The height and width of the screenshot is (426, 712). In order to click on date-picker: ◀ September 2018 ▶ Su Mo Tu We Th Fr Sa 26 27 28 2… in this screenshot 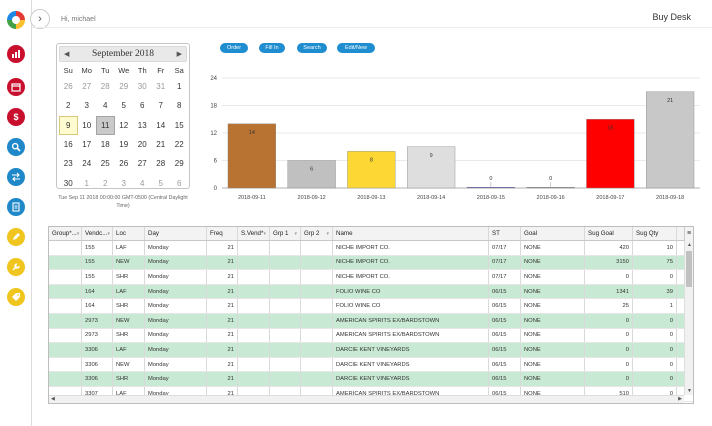, I will do `click(123, 116)`.